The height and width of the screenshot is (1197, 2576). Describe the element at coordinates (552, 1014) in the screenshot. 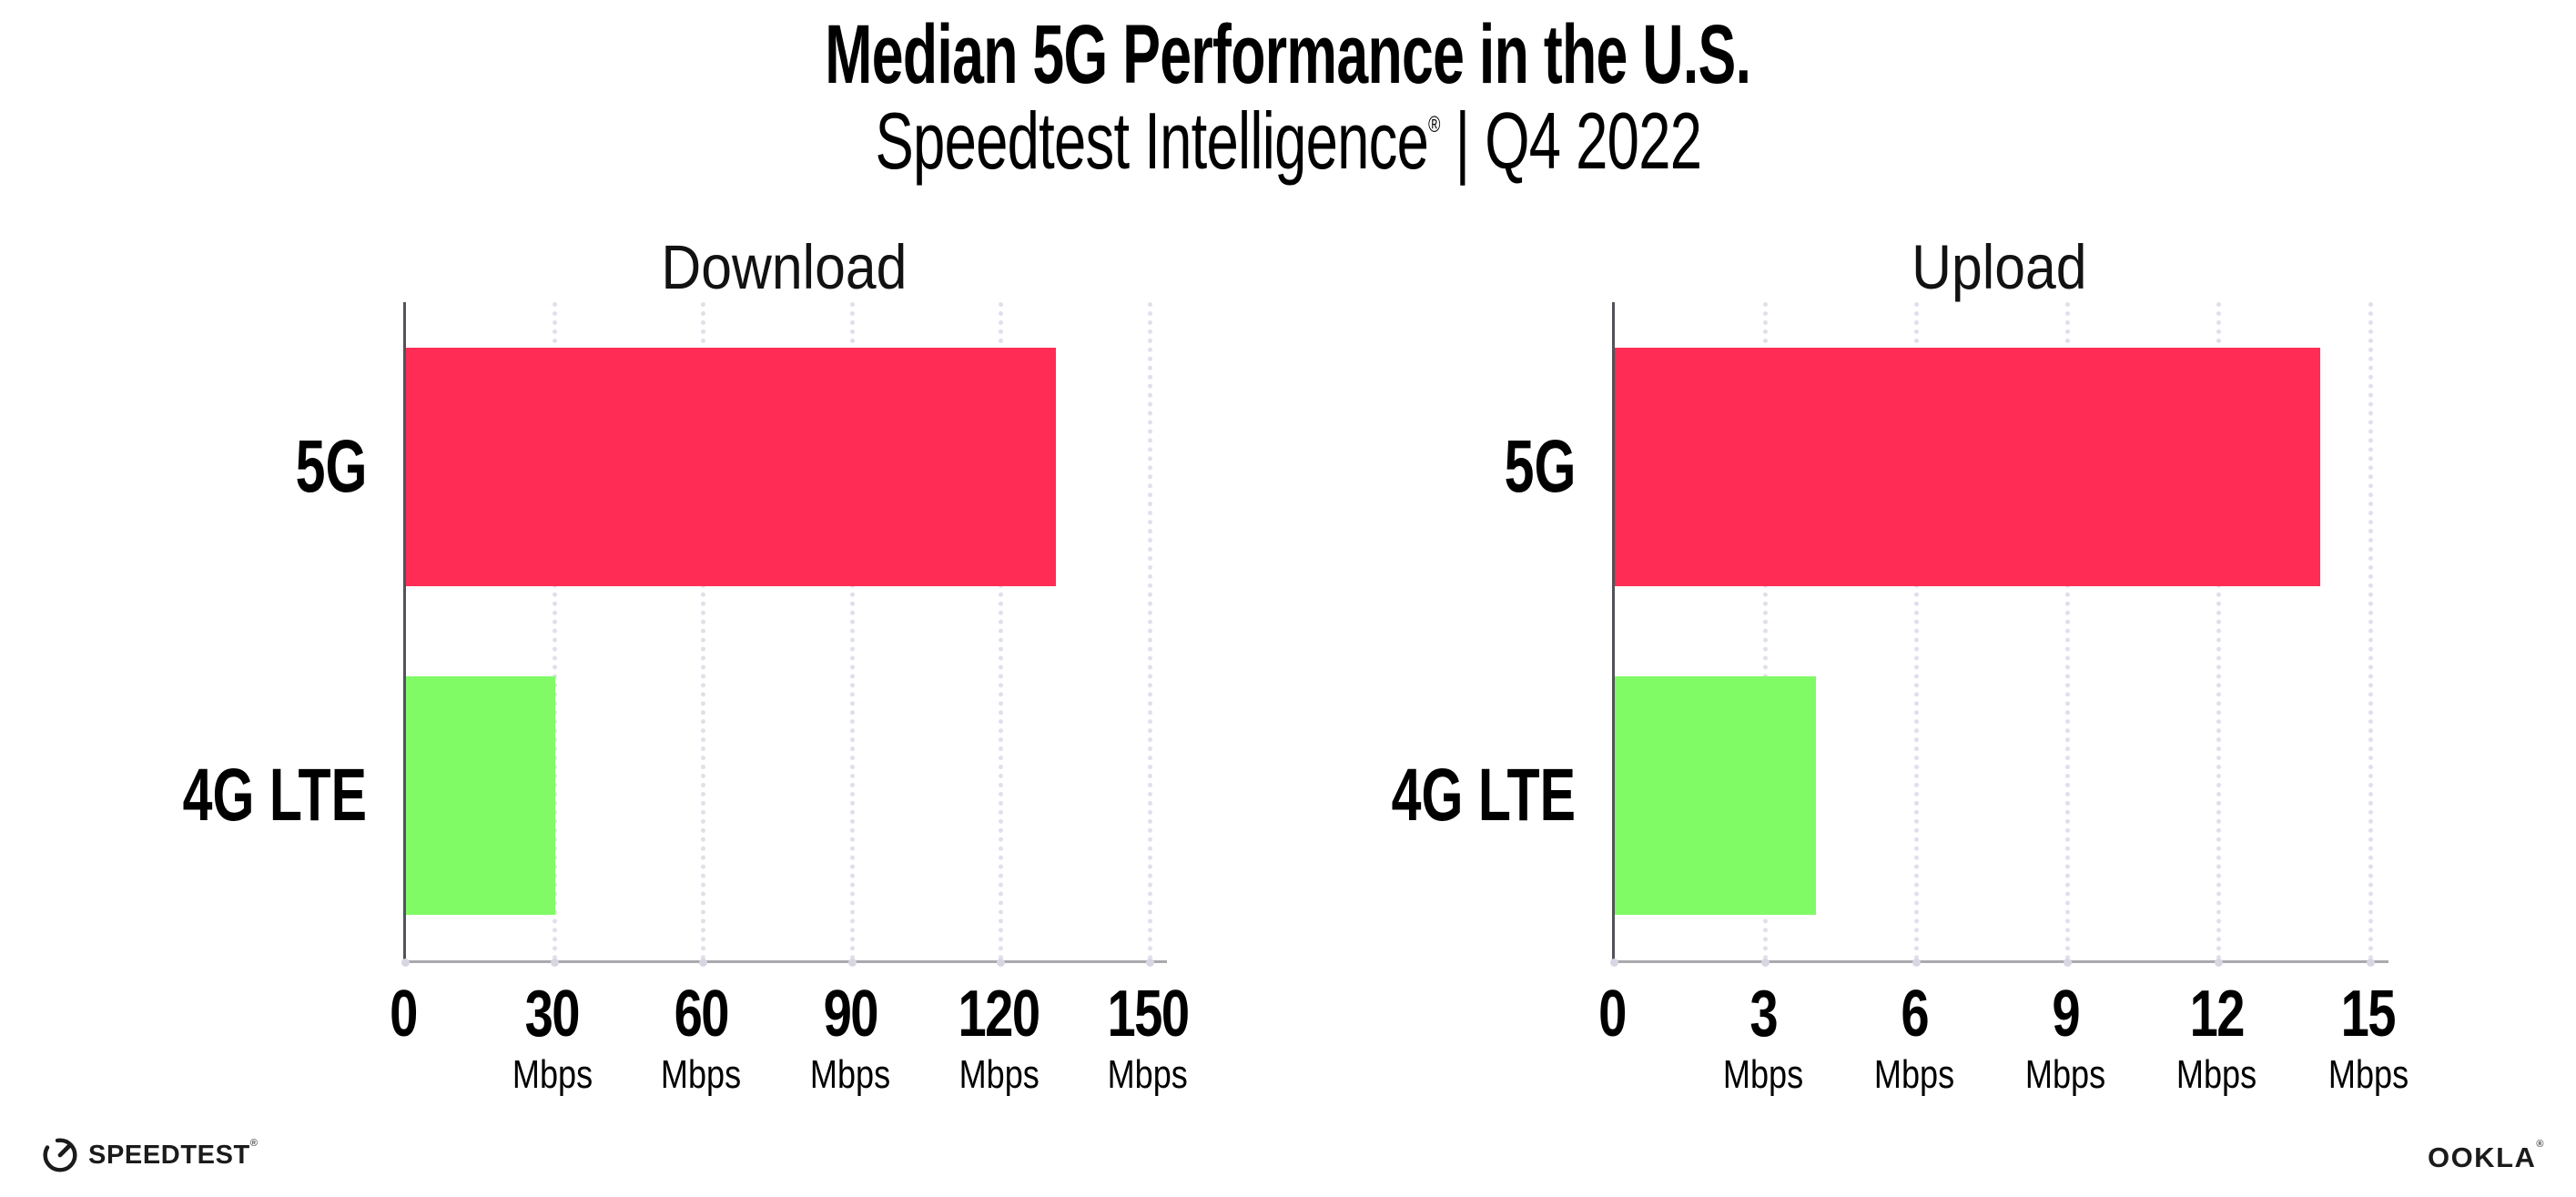

I see `x-tick-value: 30` at that location.